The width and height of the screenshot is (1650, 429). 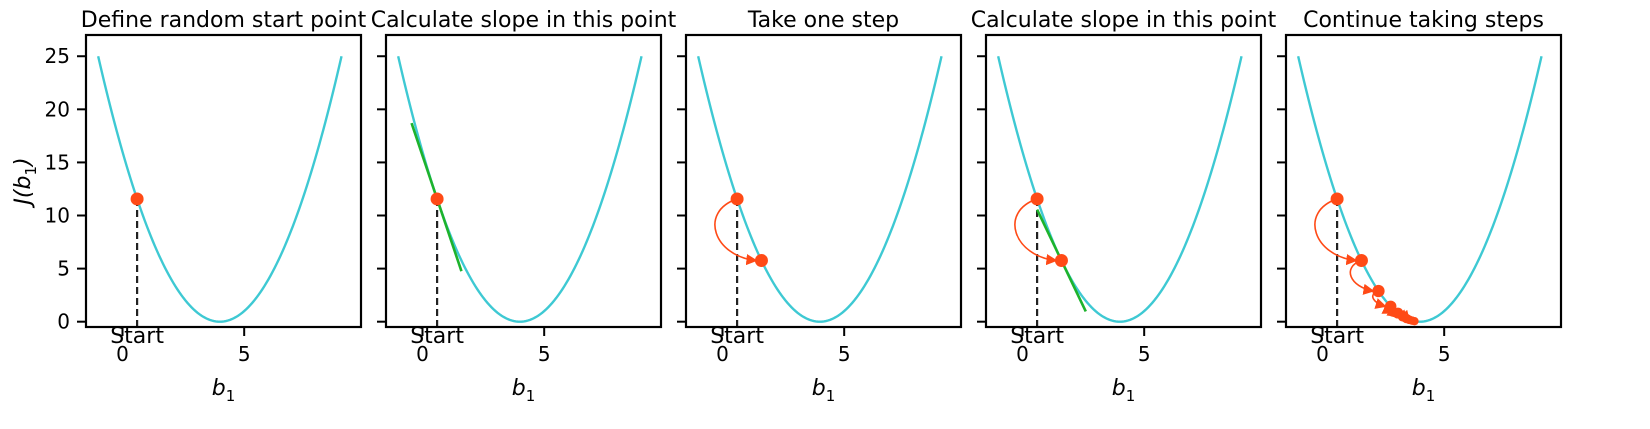 What do you see at coordinates (57, 216) in the screenshot?
I see `y-tick-label: 10` at bounding box center [57, 216].